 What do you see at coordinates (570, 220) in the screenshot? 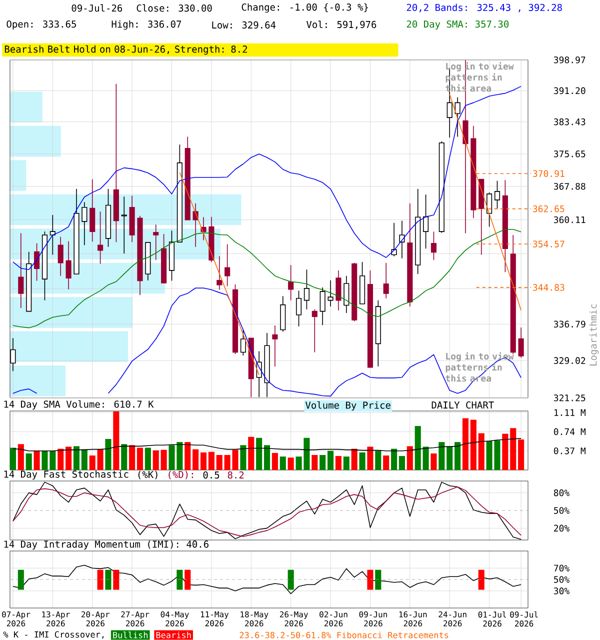
I see `y-tick-label: 360.11` at bounding box center [570, 220].